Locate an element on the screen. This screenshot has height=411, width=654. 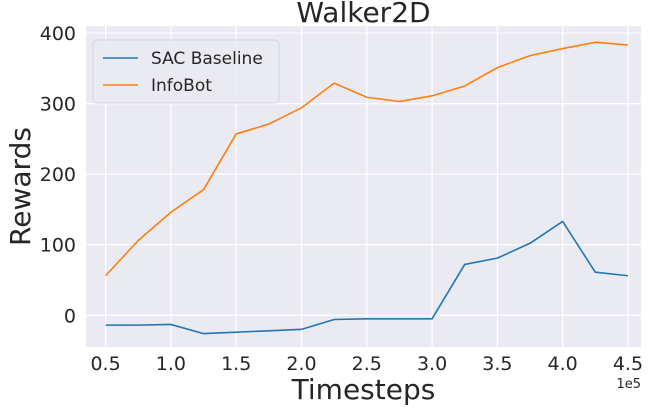
y-tick-label: 0 is located at coordinates (70, 316).